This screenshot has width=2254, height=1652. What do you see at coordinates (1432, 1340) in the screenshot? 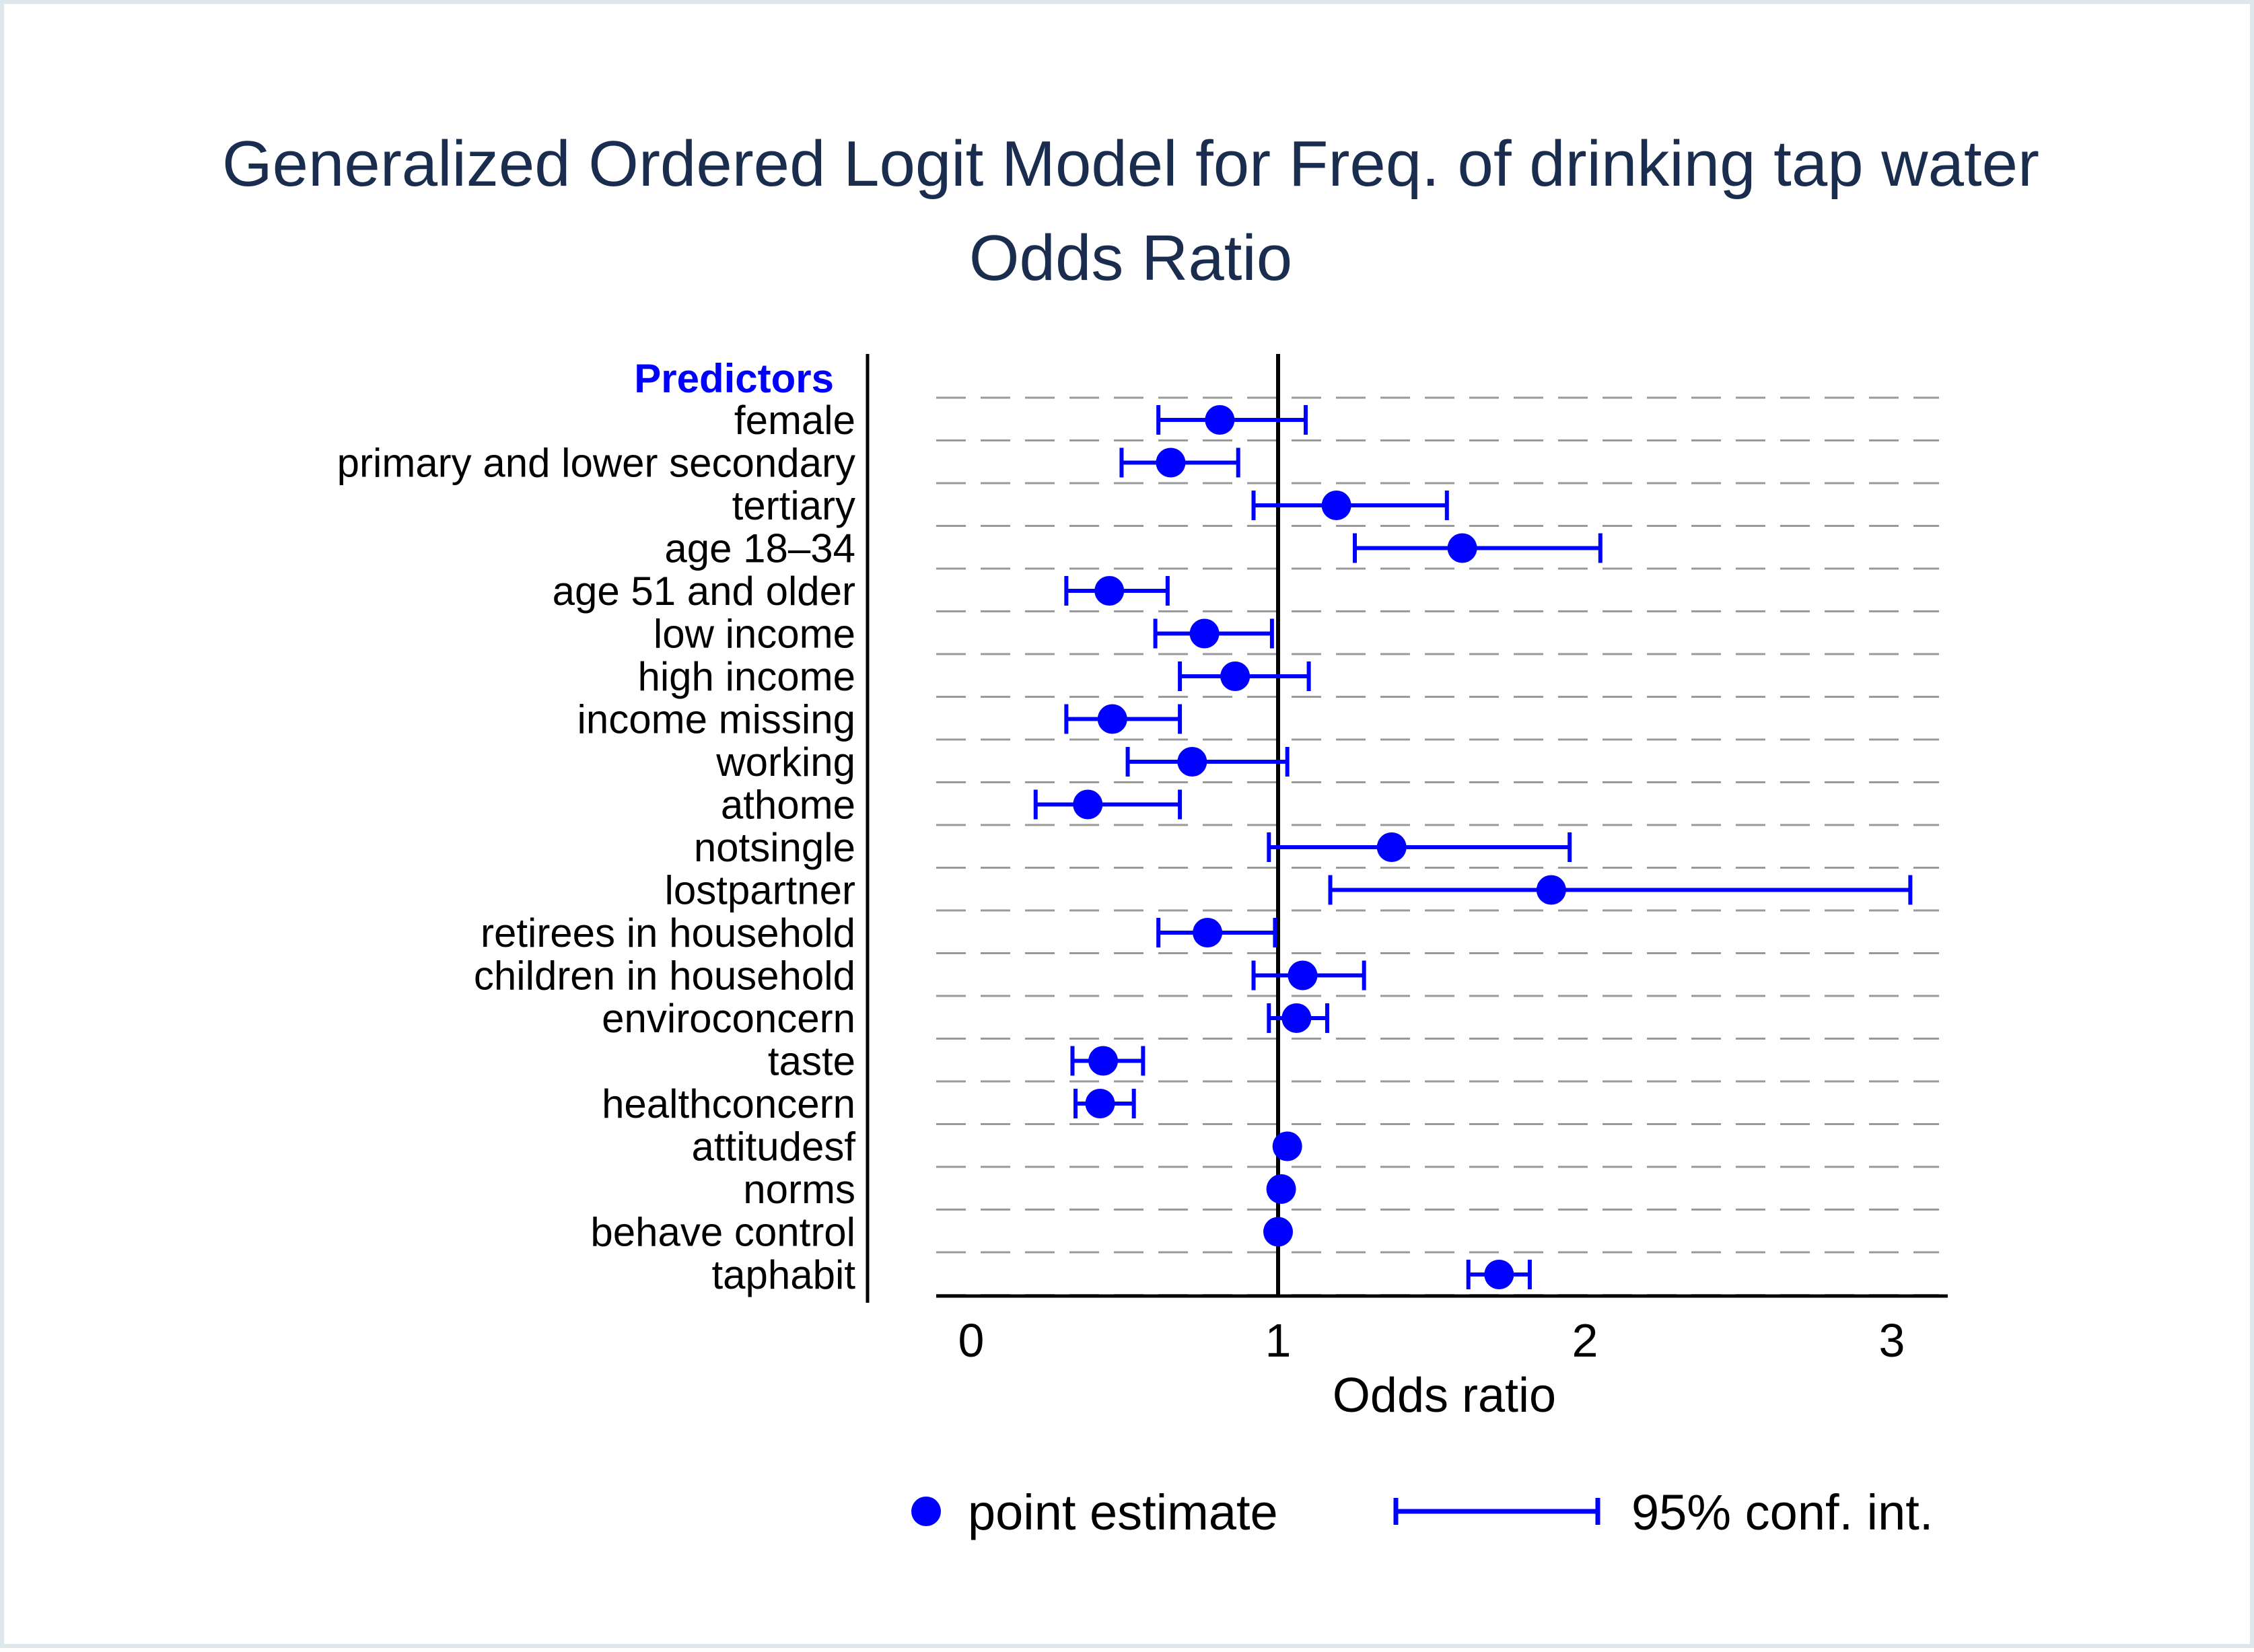
I see `x-tick-labels: 0 1 2 3` at bounding box center [1432, 1340].